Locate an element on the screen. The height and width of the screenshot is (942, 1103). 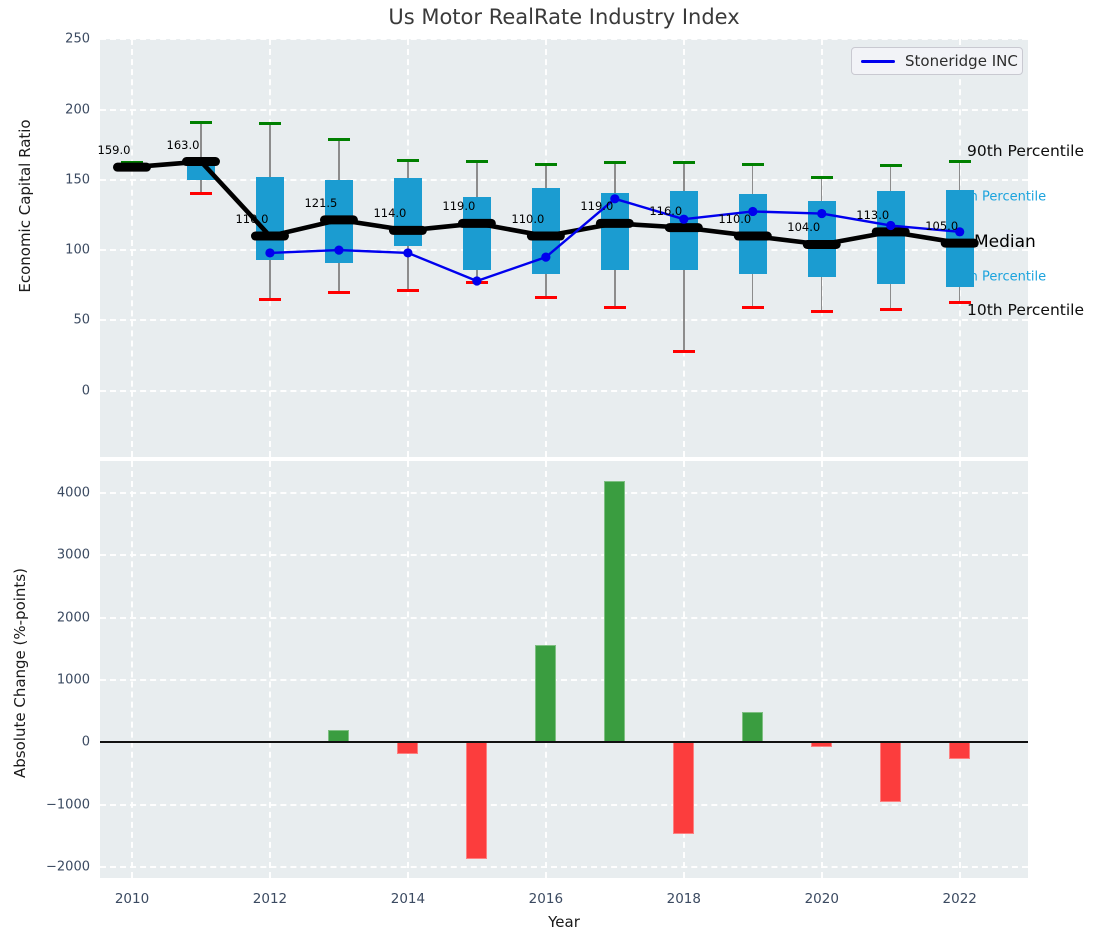
median-value-label-2012: 110.0 is located at coordinates (252, 219).